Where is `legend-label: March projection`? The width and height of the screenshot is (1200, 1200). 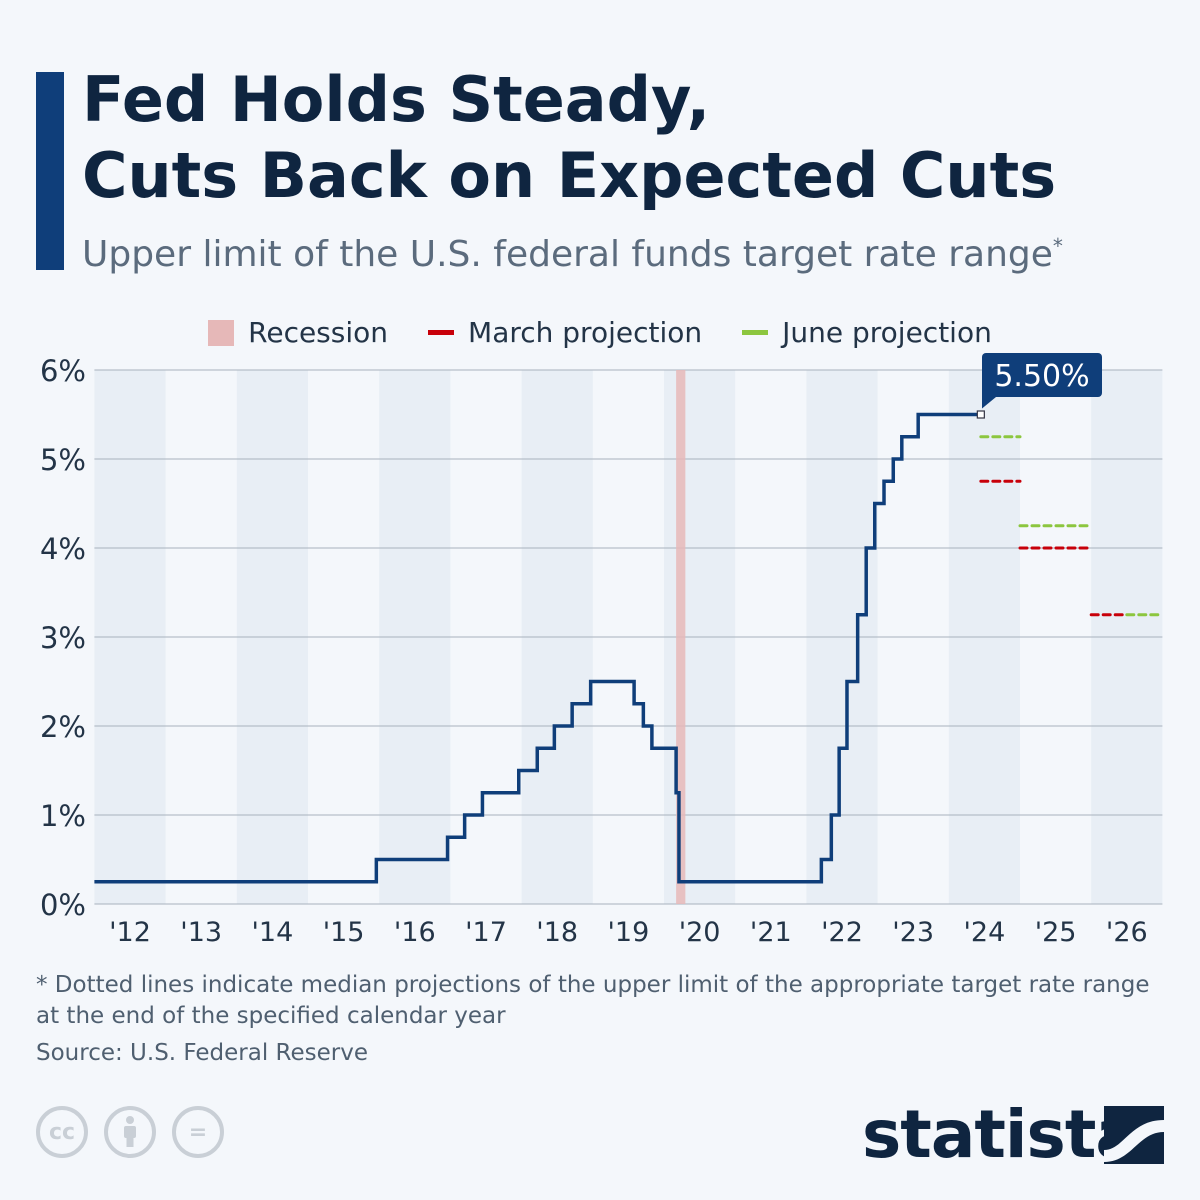 legend-label: March projection is located at coordinates (585, 332).